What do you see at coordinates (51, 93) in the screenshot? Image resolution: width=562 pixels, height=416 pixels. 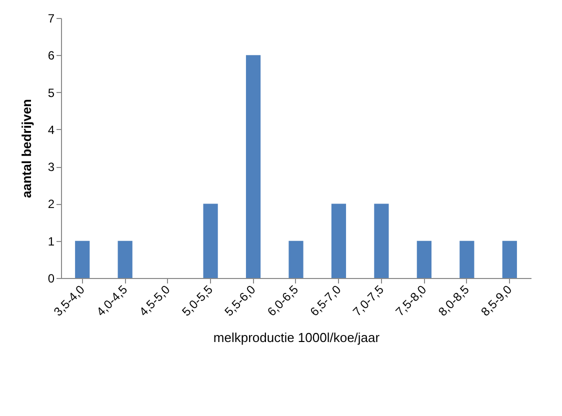 I see `y-tick-label: 5` at bounding box center [51, 93].